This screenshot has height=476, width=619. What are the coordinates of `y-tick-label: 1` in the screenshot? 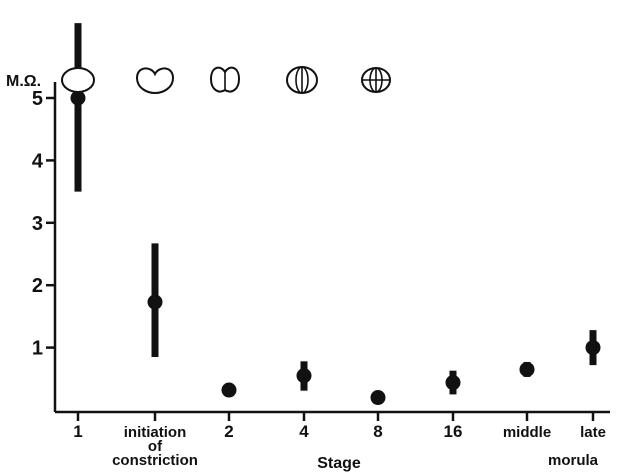 It's located at (37, 349).